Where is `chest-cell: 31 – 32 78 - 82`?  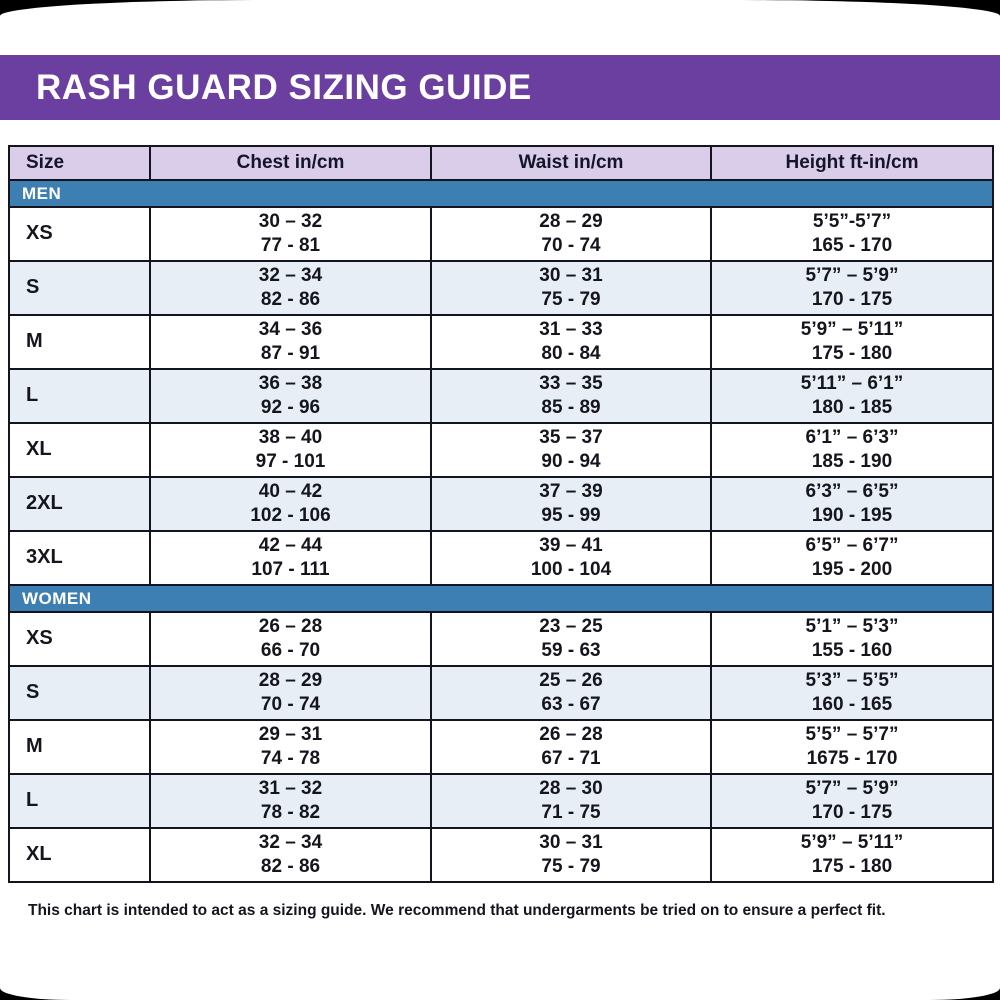 chest-cell: 31 – 32 78 - 82 is located at coordinates (290, 801).